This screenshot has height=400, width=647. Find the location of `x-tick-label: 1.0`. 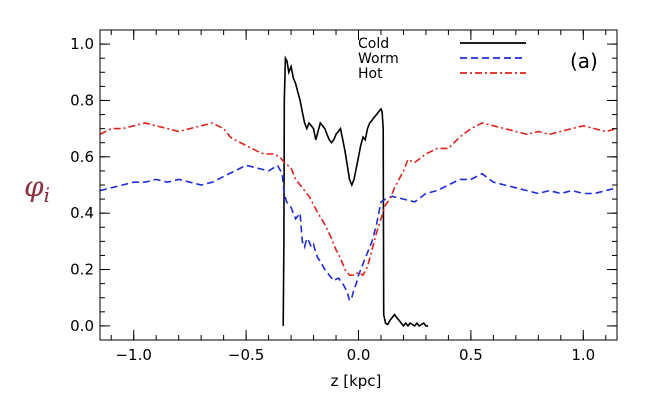

x-tick-label: 1.0 is located at coordinates (583, 355).